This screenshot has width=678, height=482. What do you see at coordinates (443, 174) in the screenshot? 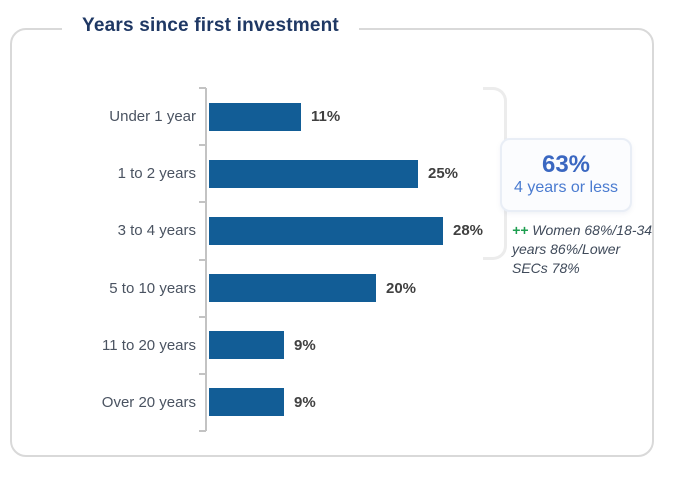
I see `value-label: 25%` at bounding box center [443, 174].